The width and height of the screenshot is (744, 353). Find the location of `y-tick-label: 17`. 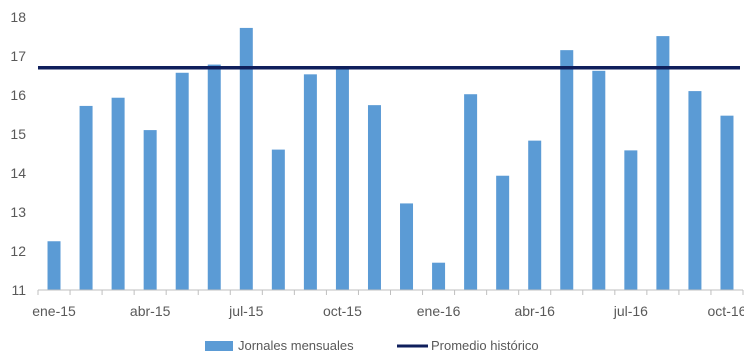

y-tick-label: 17 is located at coordinates (18, 56).